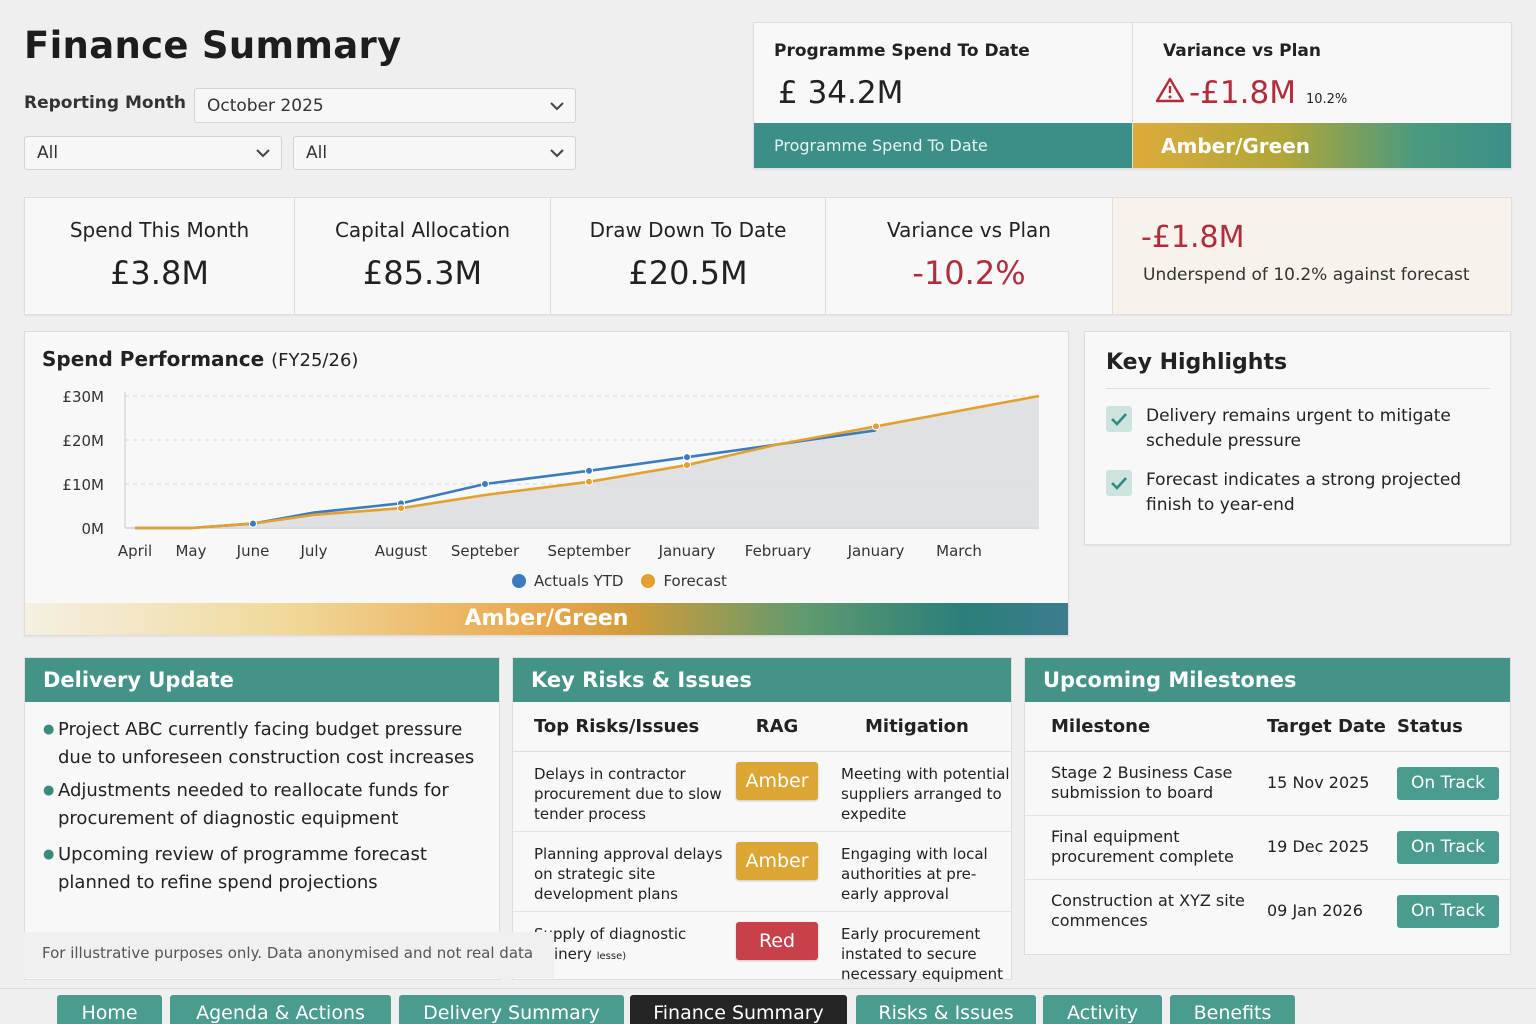  What do you see at coordinates (83, 397) in the screenshot?
I see `y-tick-label: £30M` at bounding box center [83, 397].